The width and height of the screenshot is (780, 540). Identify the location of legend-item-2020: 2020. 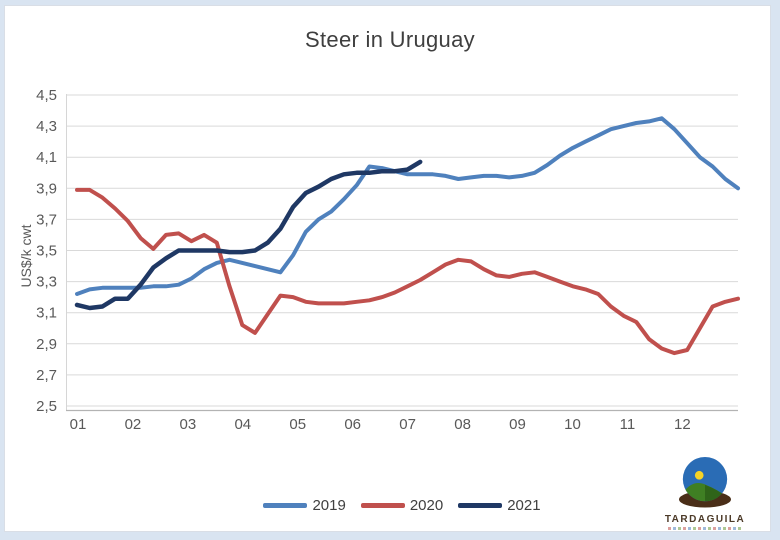
(402, 505).